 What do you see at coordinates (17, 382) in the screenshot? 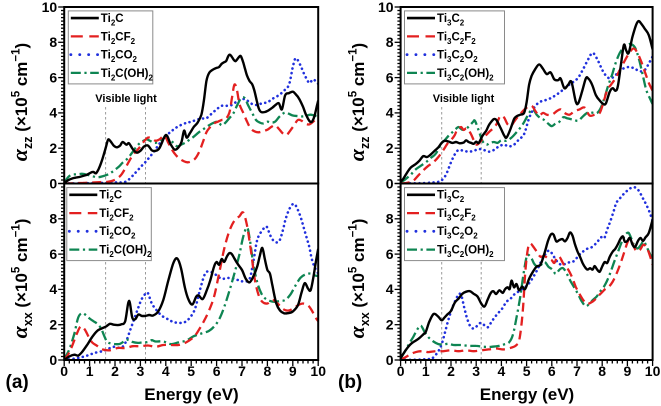
I see `svg-text: (a)` at bounding box center [17, 382].